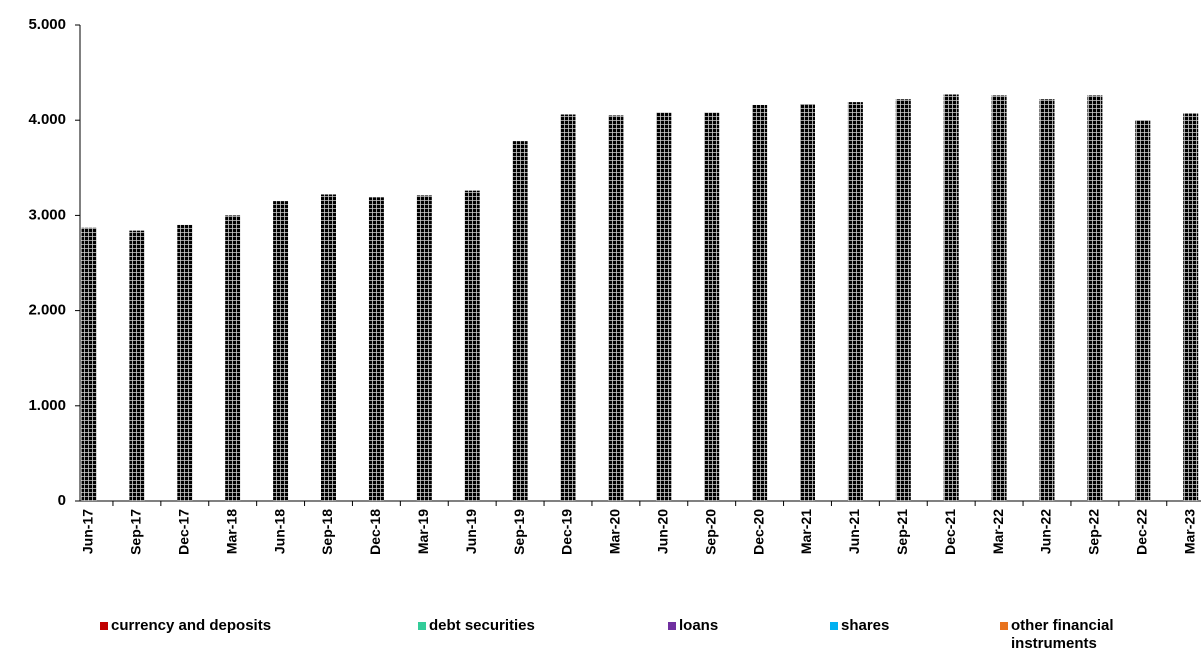 The width and height of the screenshot is (1201, 657). I want to click on y-tick-label: 2.000, so click(47, 310).